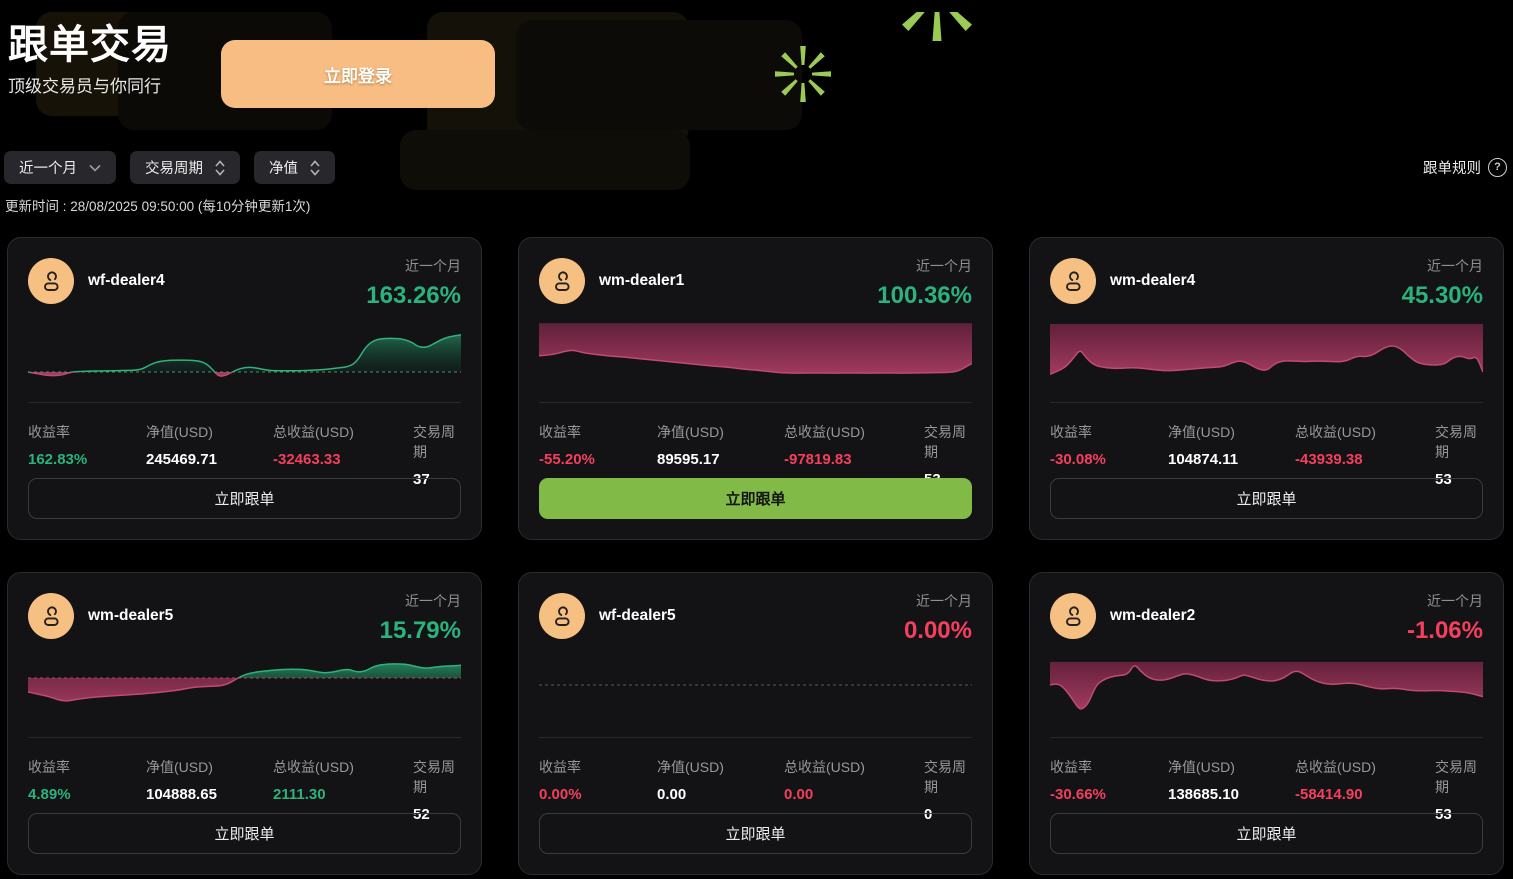 Image resolution: width=1513 pixels, height=879 pixels. What do you see at coordinates (560, 794) in the screenshot?
I see `stat-value-yield-rate: 0.00%` at bounding box center [560, 794].